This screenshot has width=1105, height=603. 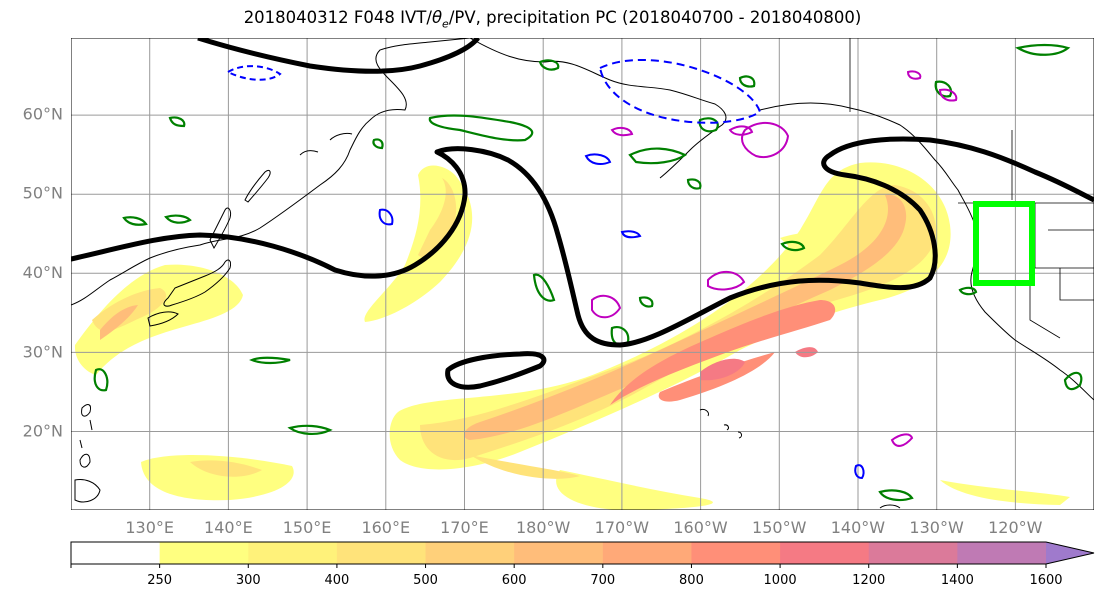 I want to click on longitude-label: 150°W, so click(x=779, y=527).